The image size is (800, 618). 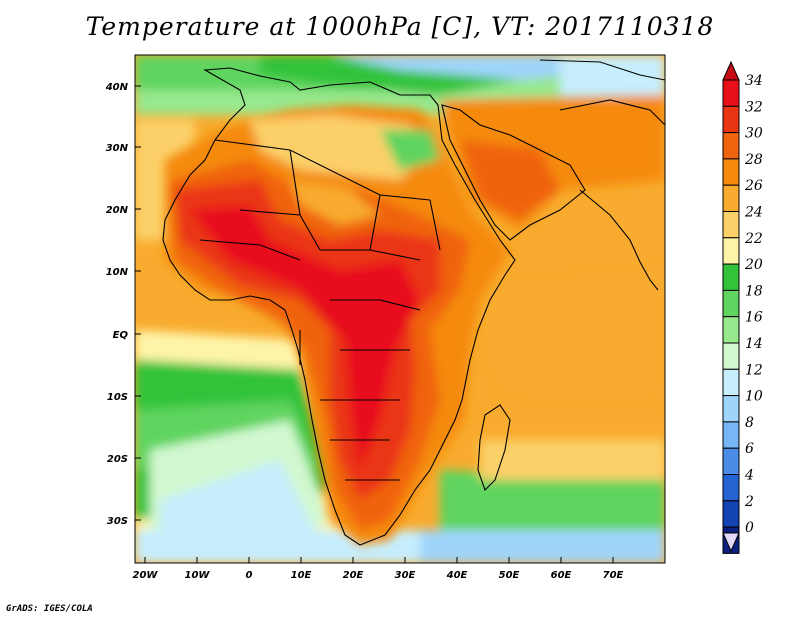 I want to click on lon-label-20e: 20E, so click(x=353, y=575).